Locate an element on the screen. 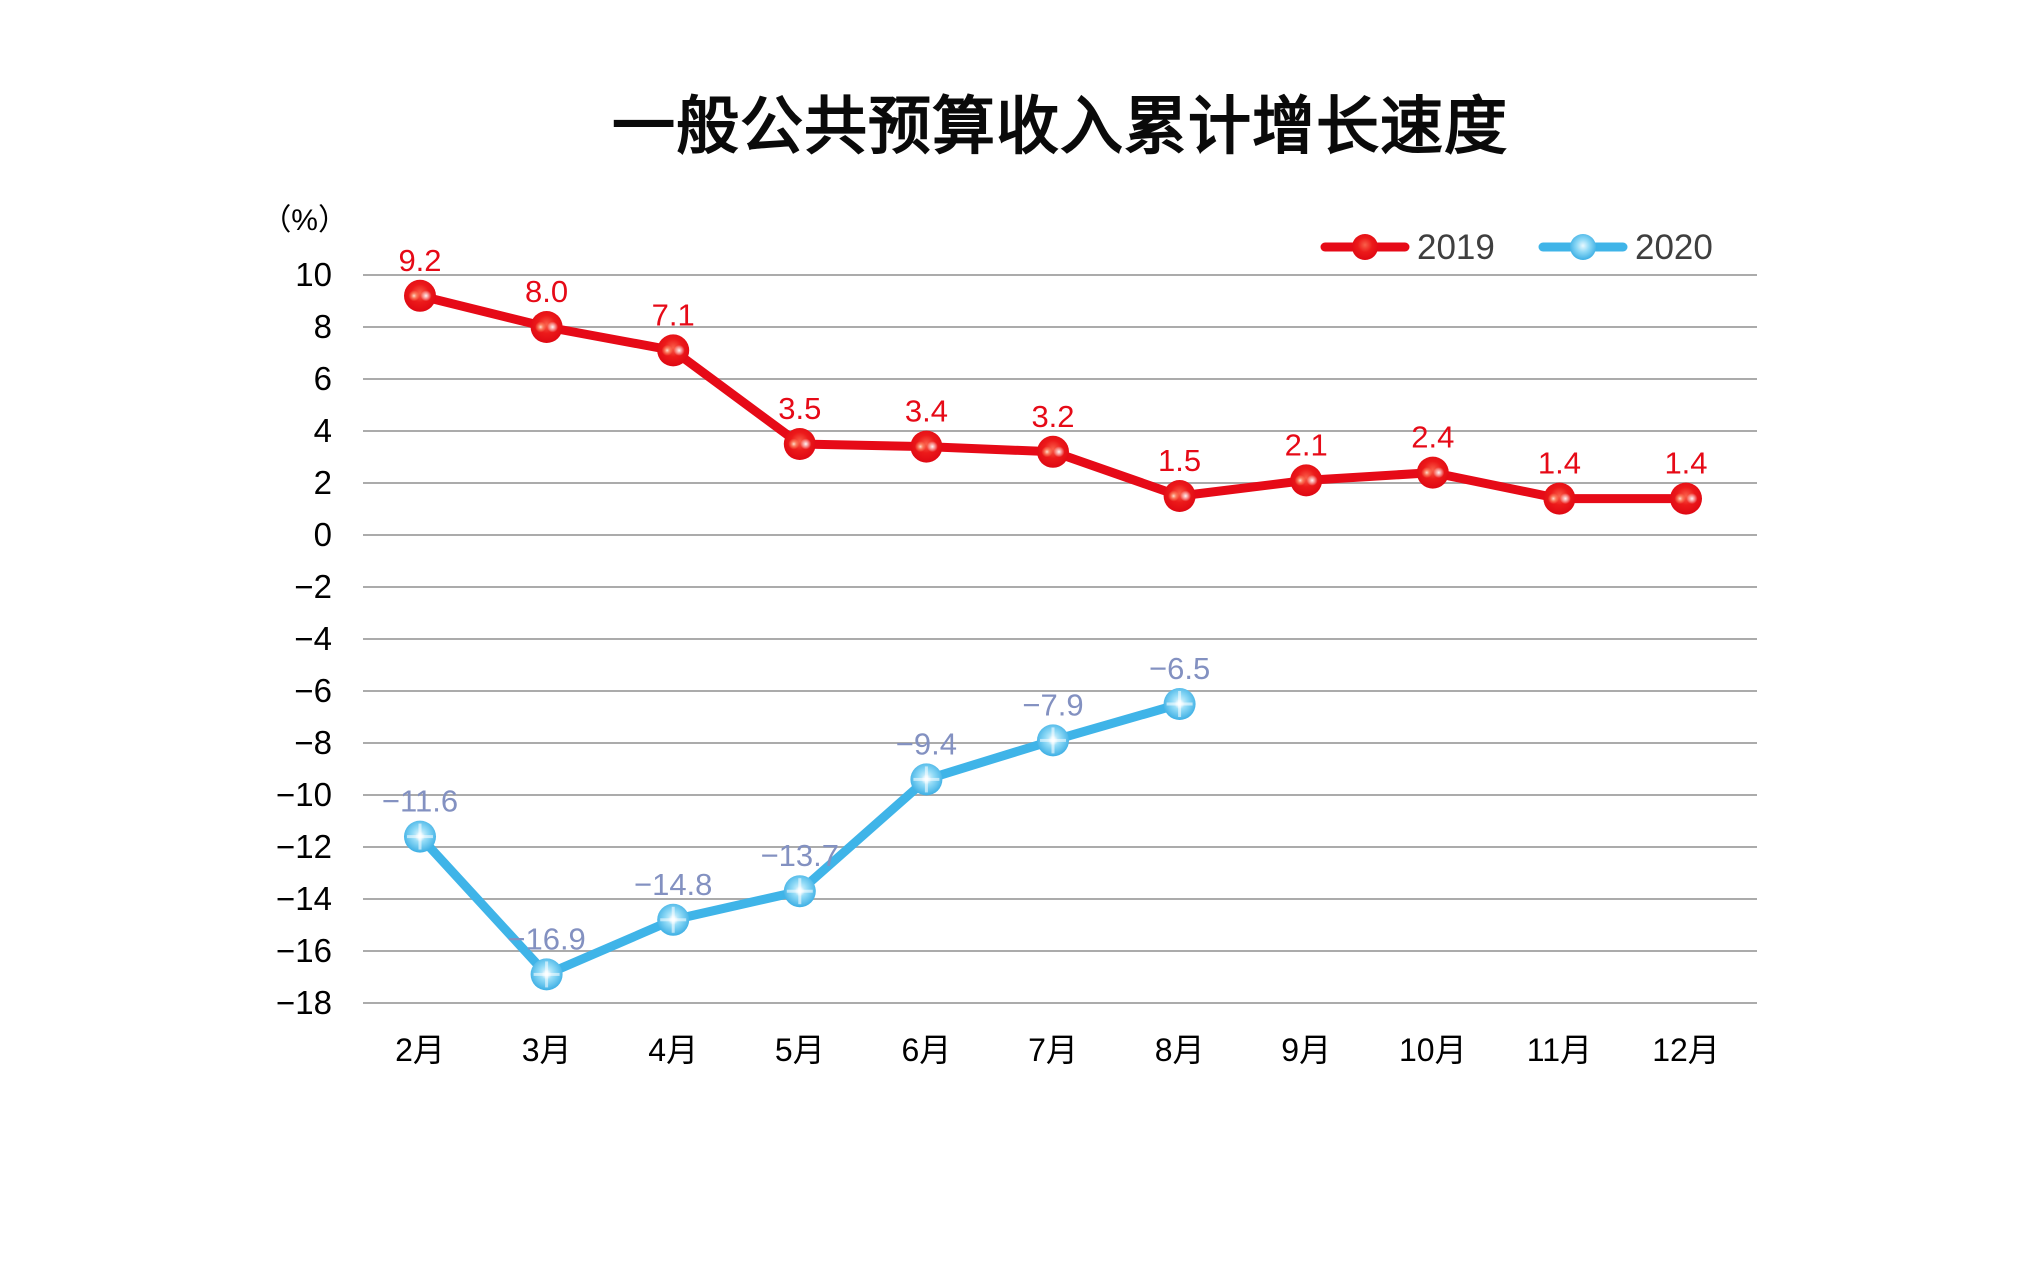  y-tick-label: −10 is located at coordinates (304, 794).